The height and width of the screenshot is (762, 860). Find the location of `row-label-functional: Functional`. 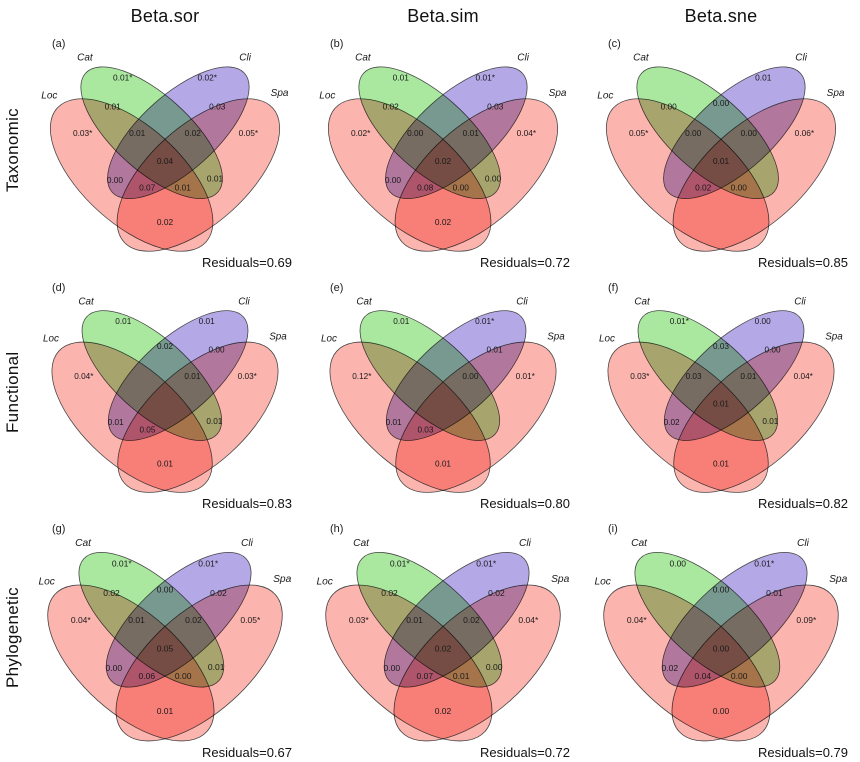

row-label-functional: Functional is located at coordinates (12, 392).